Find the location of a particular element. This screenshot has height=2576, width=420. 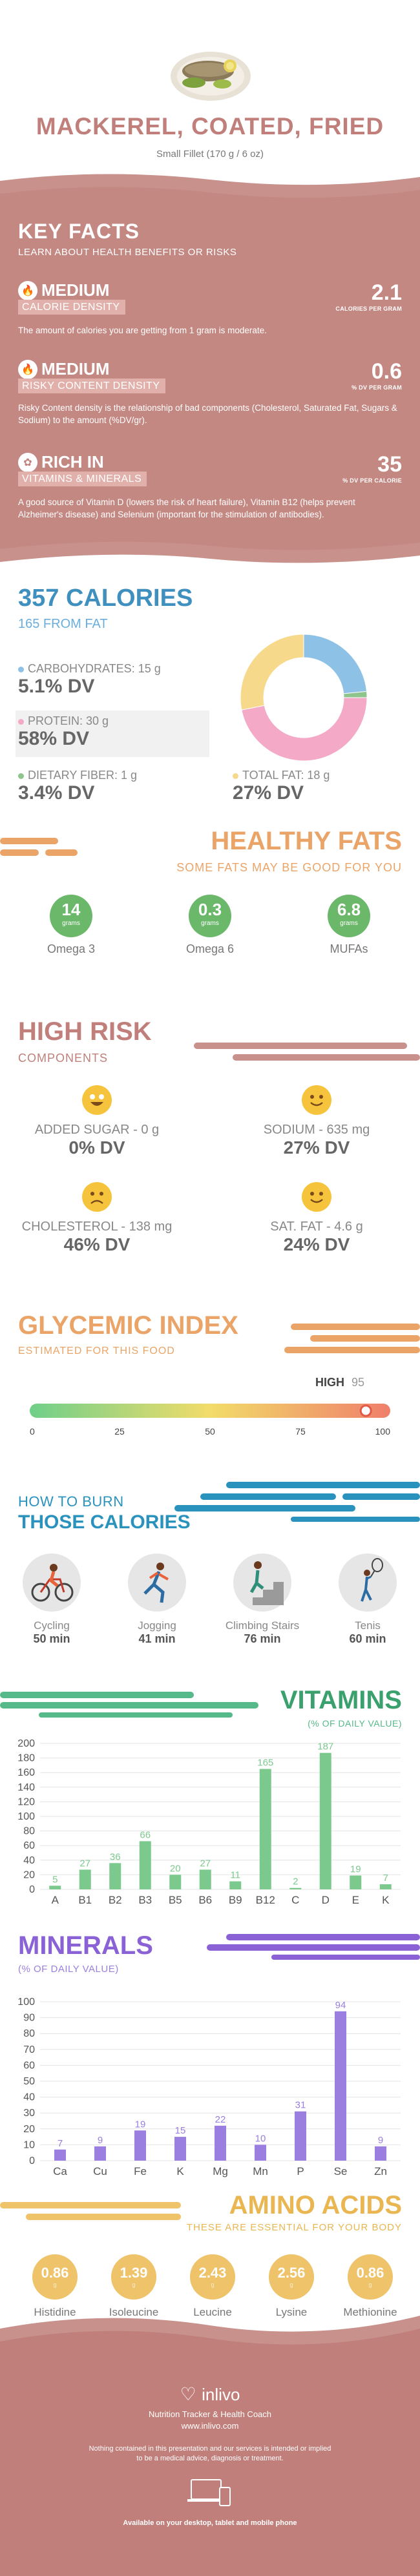

serving-size: Small Fillet (170 g / 6 oz) is located at coordinates (210, 154).